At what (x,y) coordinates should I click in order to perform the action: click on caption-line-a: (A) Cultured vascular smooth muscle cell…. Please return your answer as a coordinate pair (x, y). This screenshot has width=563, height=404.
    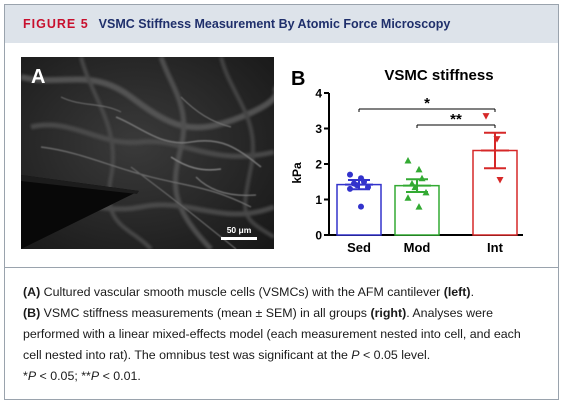
    Looking at the image, I should click on (279, 292).